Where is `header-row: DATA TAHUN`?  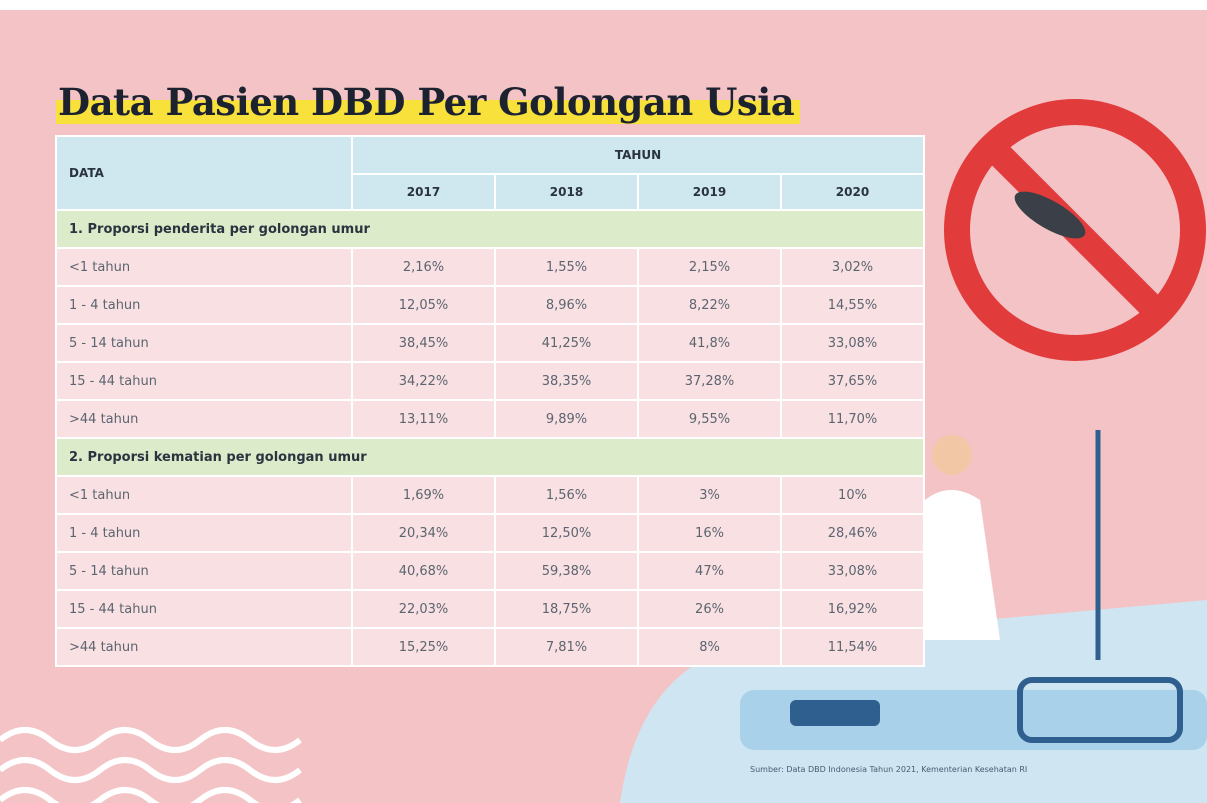 header-row: DATA TAHUN is located at coordinates (490, 173).